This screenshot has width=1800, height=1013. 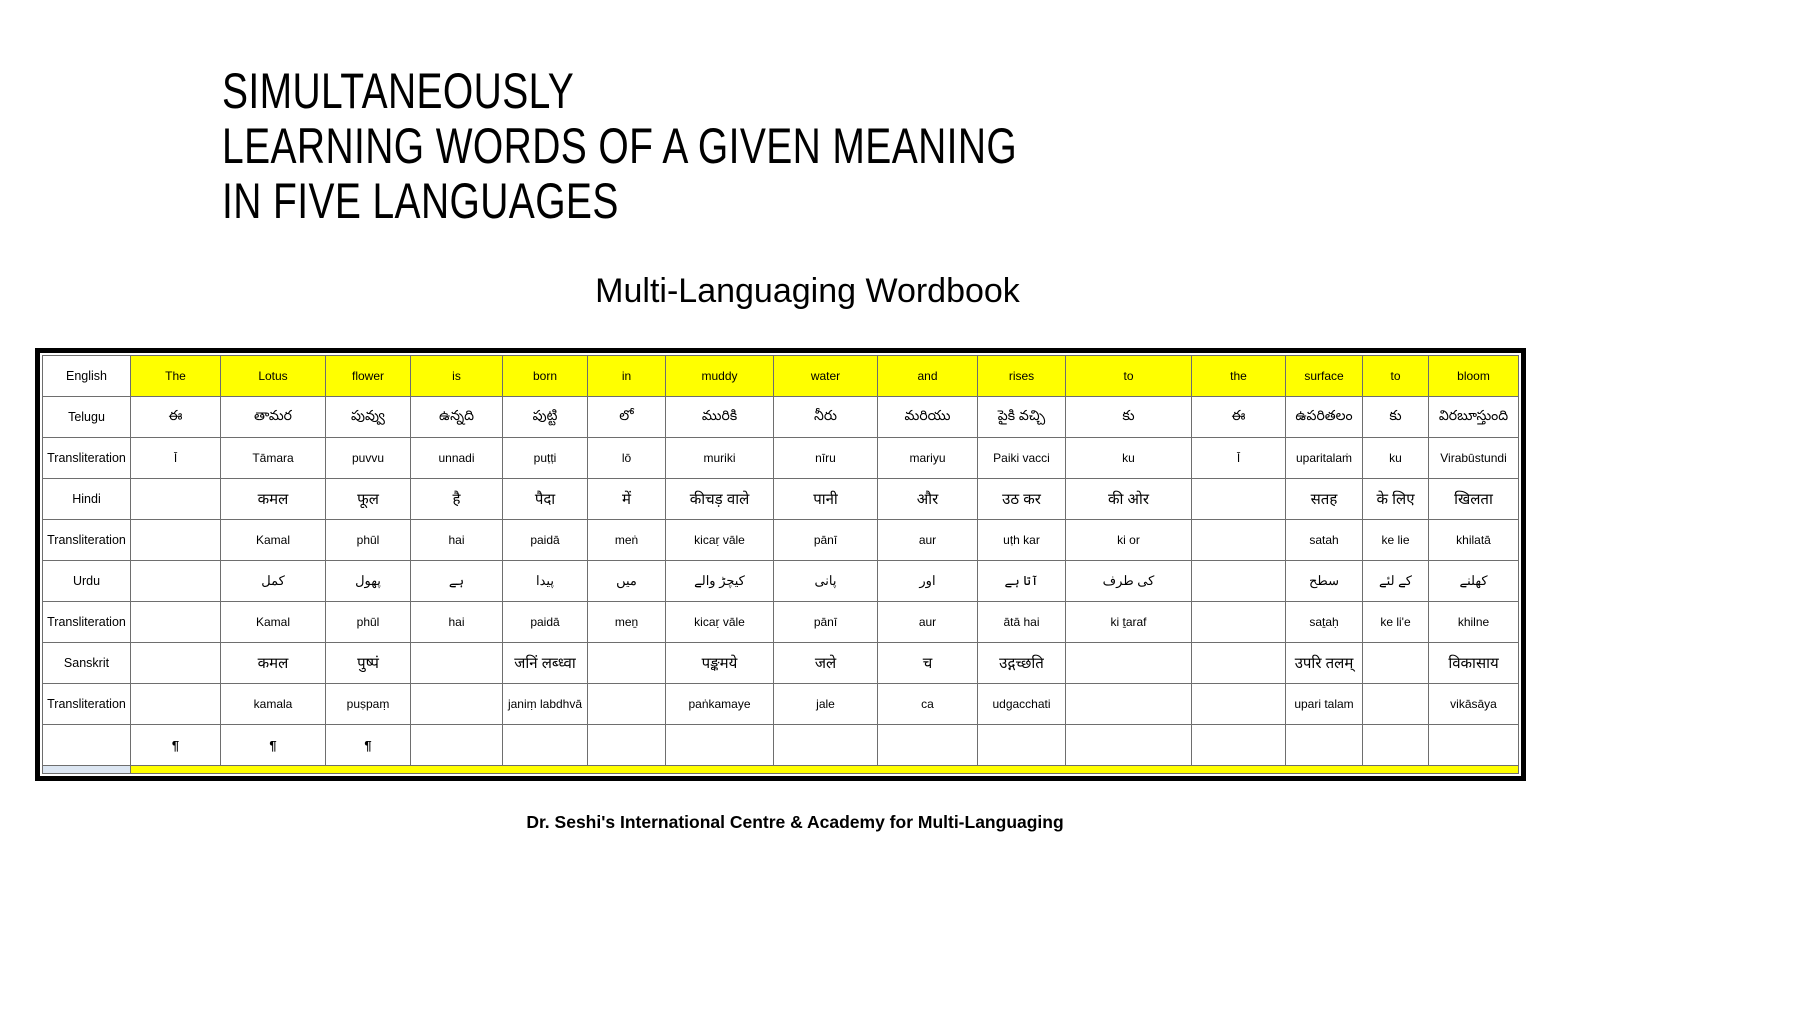 What do you see at coordinates (1021, 376) in the screenshot?
I see `word-cell: rises` at bounding box center [1021, 376].